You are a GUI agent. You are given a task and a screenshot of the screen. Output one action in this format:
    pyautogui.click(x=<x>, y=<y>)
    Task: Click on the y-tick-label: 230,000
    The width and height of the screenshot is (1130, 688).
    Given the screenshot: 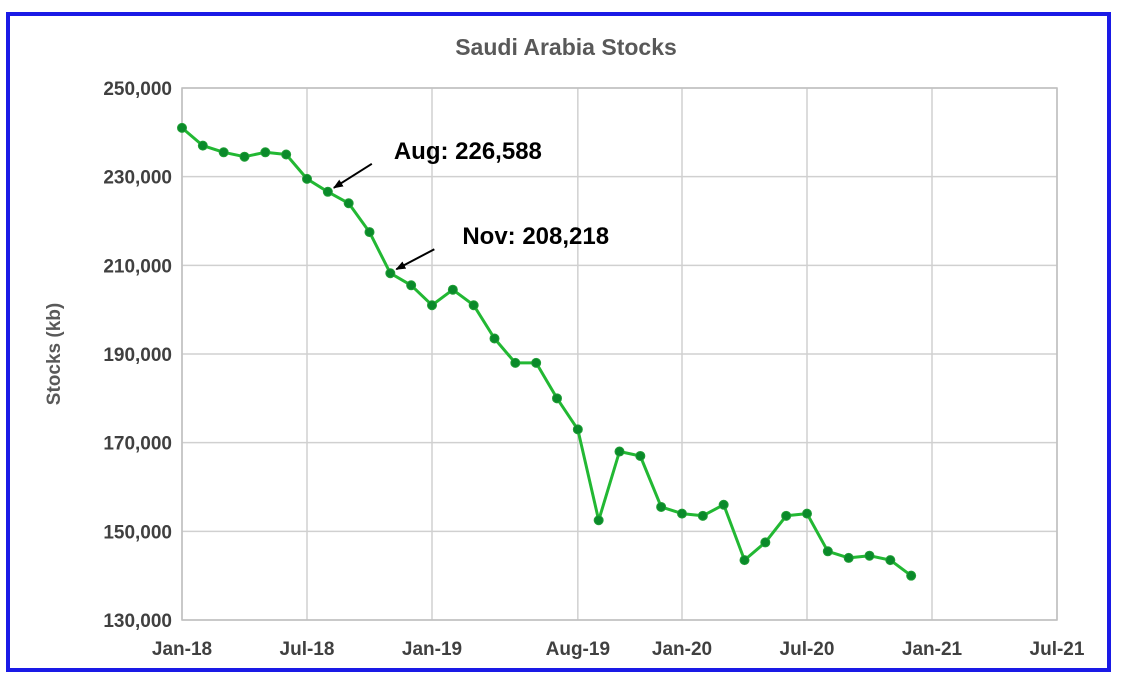 What is the action you would take?
    pyautogui.click(x=137, y=178)
    